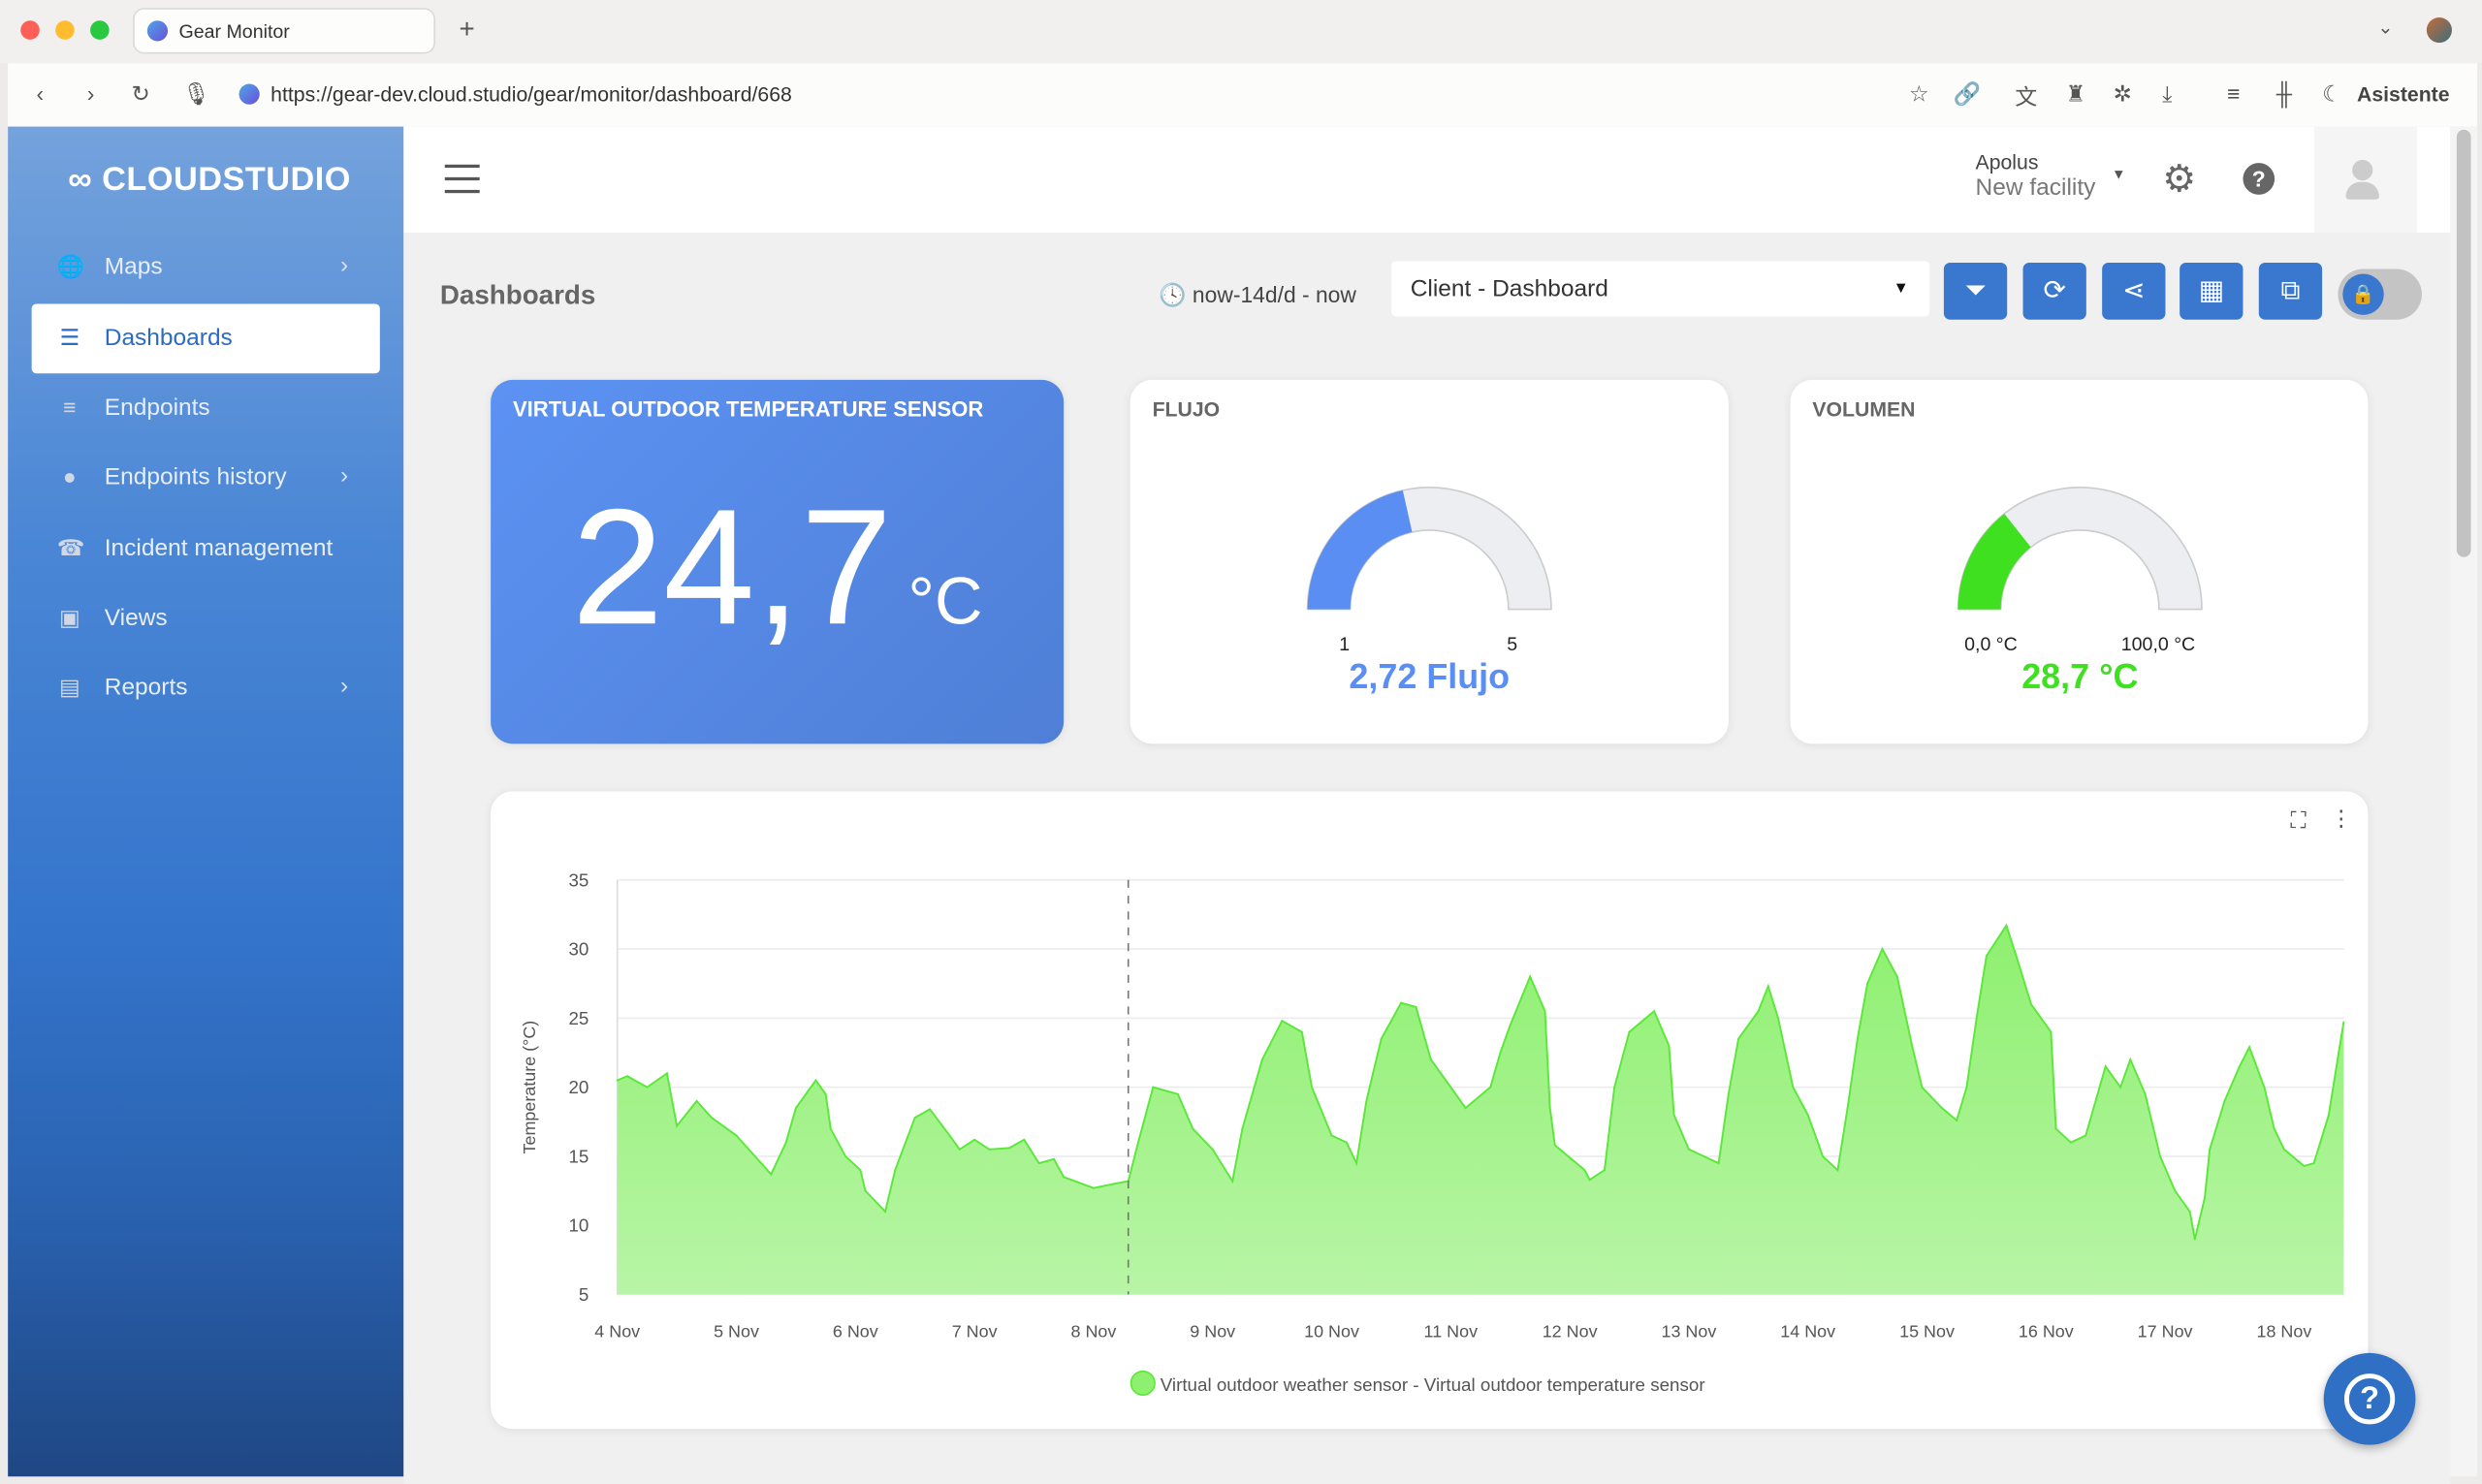 The image size is (2482, 1484). What do you see at coordinates (40, 93) in the screenshot?
I see `back-icon: ‹` at bounding box center [40, 93].